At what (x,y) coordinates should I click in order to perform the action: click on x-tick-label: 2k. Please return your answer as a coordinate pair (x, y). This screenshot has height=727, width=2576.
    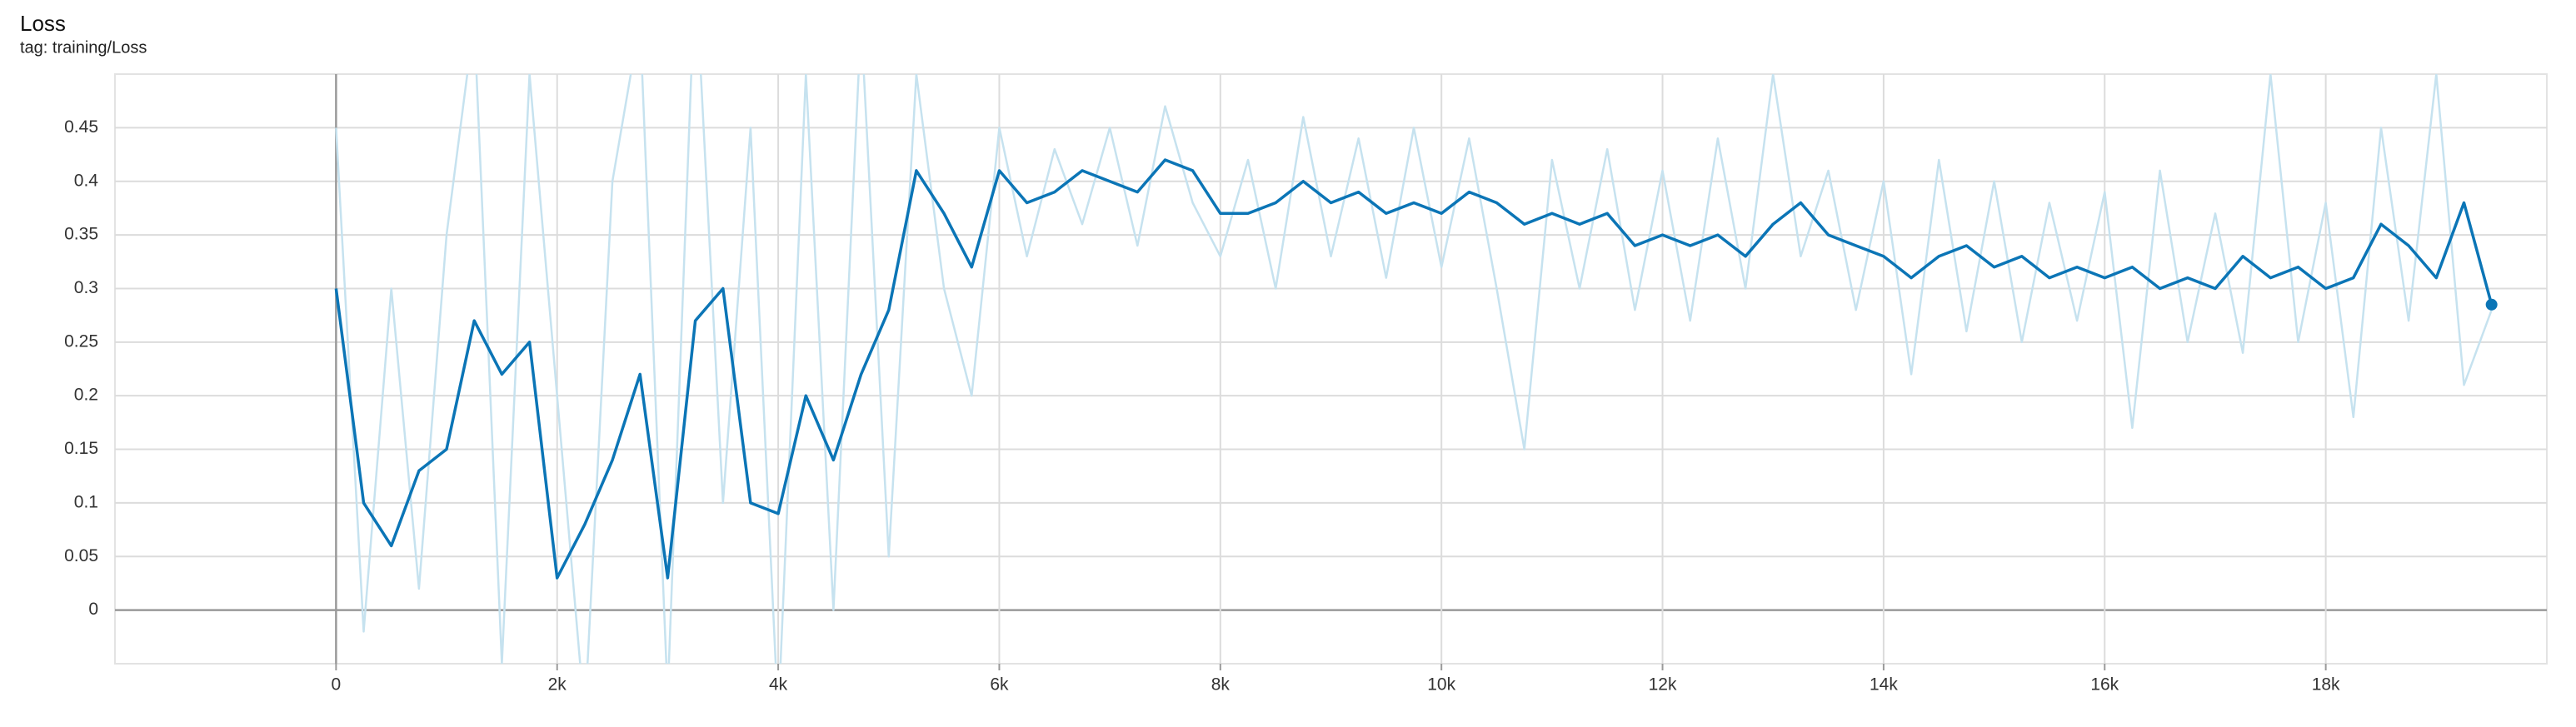
    Looking at the image, I should click on (557, 685).